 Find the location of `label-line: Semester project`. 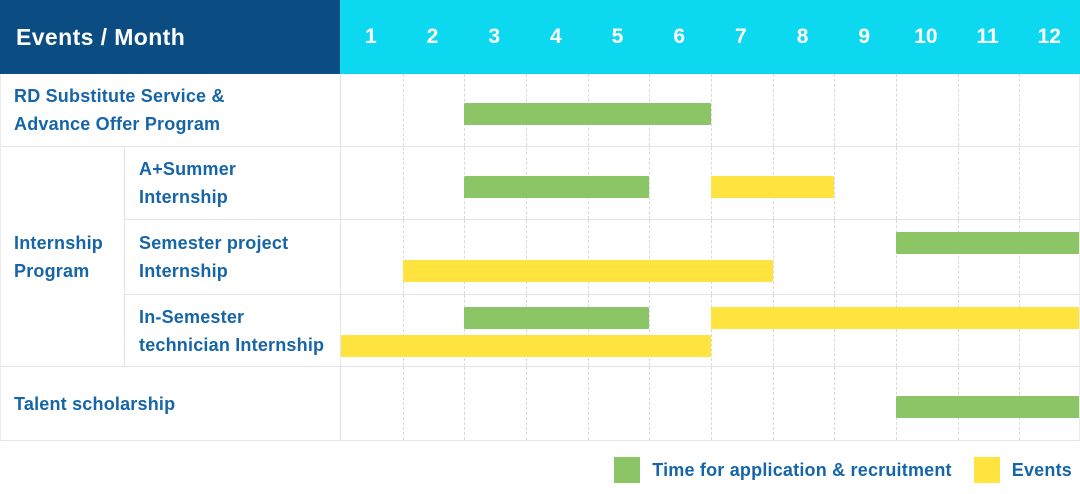

label-line: Semester project is located at coordinates (214, 243).